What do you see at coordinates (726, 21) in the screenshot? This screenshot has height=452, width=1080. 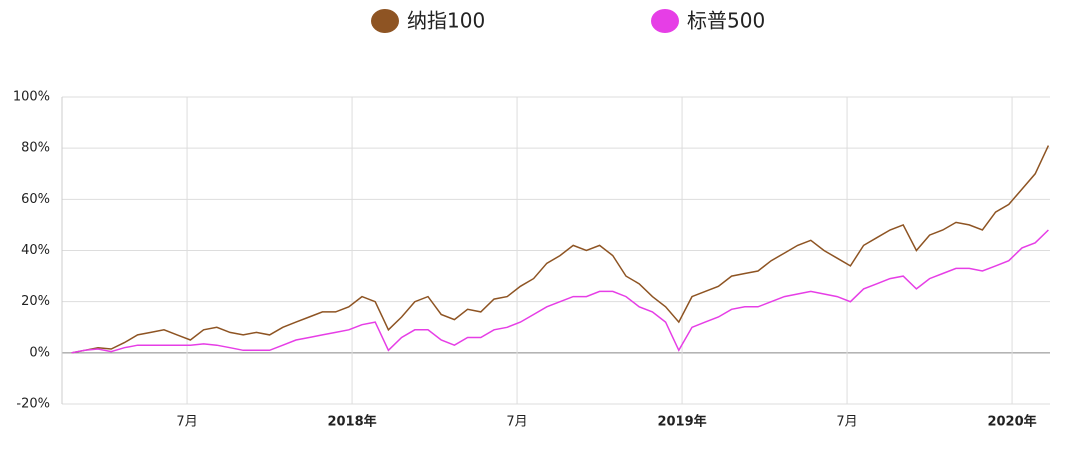 I see `legend-text: 标普500` at bounding box center [726, 21].